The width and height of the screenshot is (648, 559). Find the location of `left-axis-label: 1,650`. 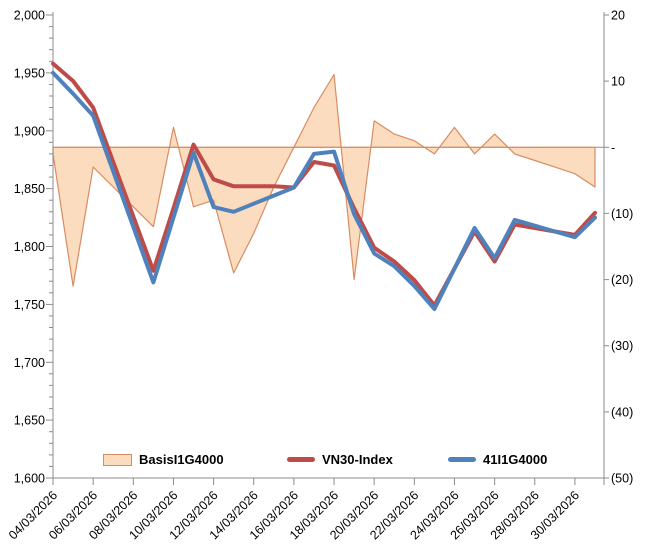

left-axis-label: 1,650 is located at coordinates (29, 421).